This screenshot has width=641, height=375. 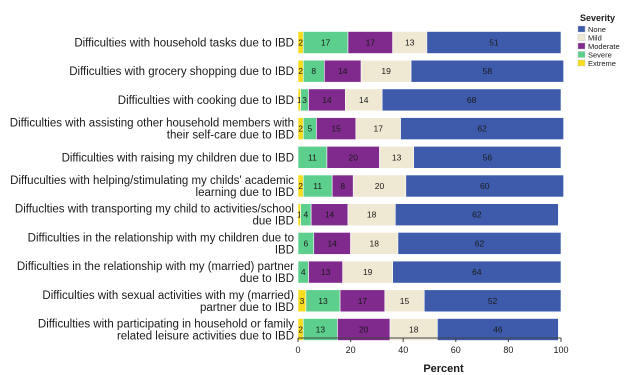 What do you see at coordinates (597, 29) in the screenshot?
I see `legend-label-none: None` at bounding box center [597, 29].